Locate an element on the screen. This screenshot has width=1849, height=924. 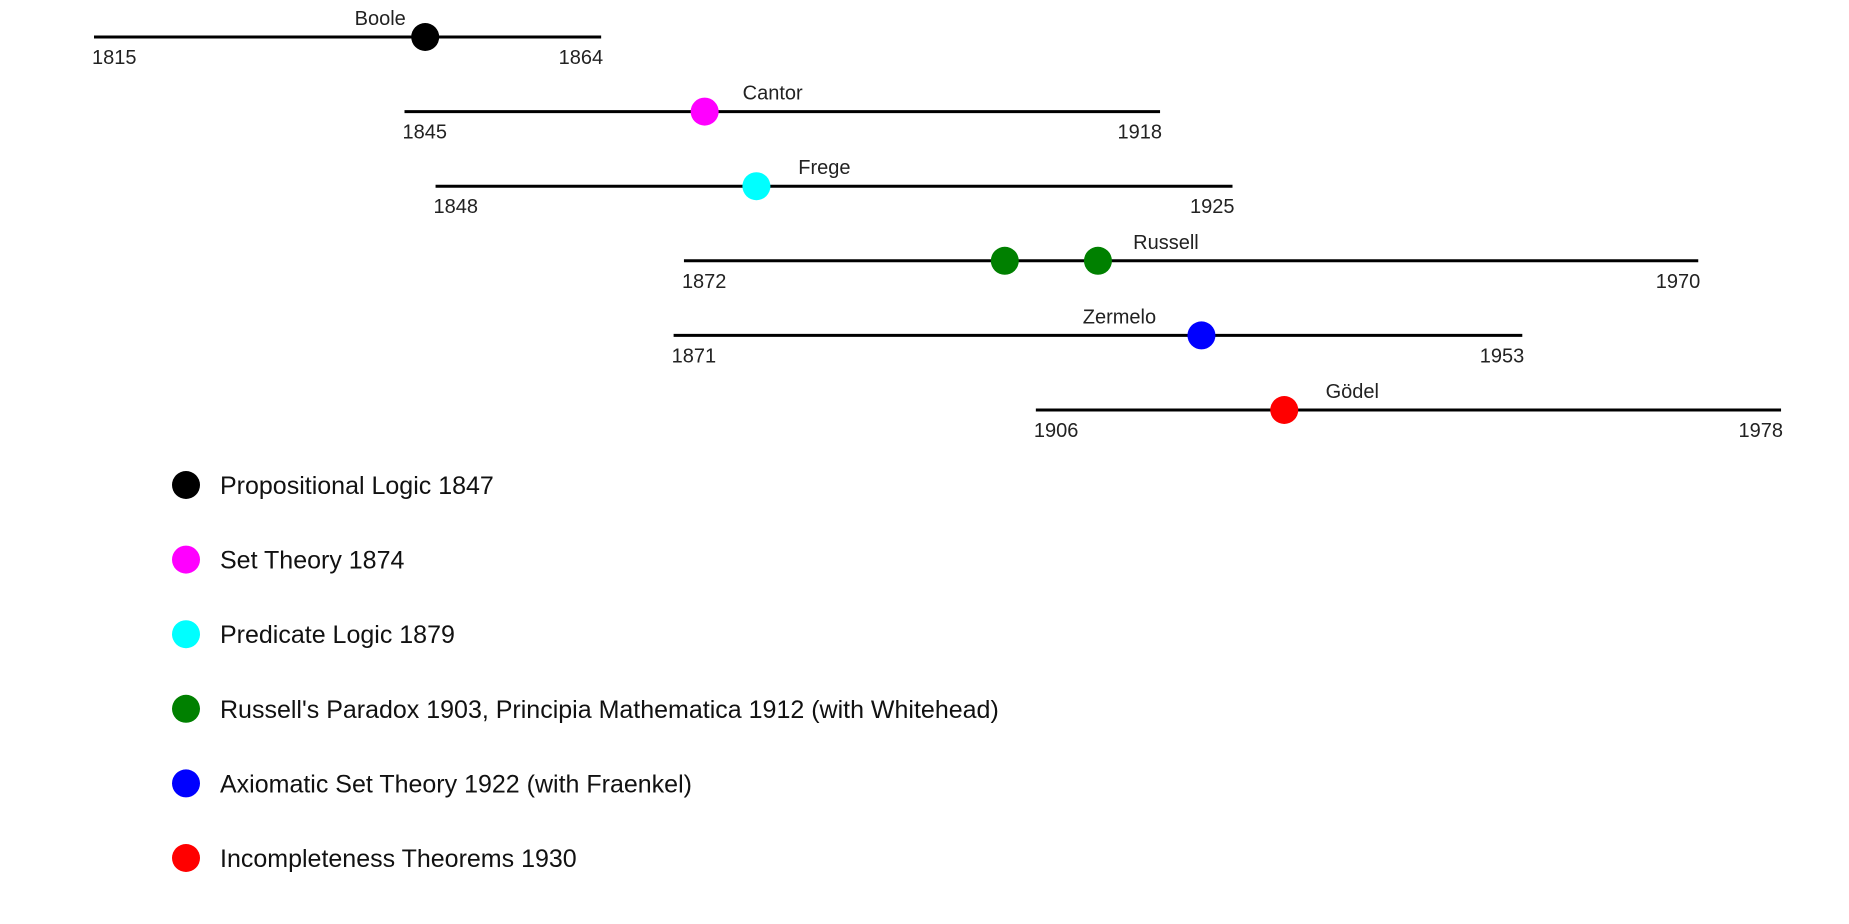
legend-item: Propositional Logic 1847 is located at coordinates (333, 485).